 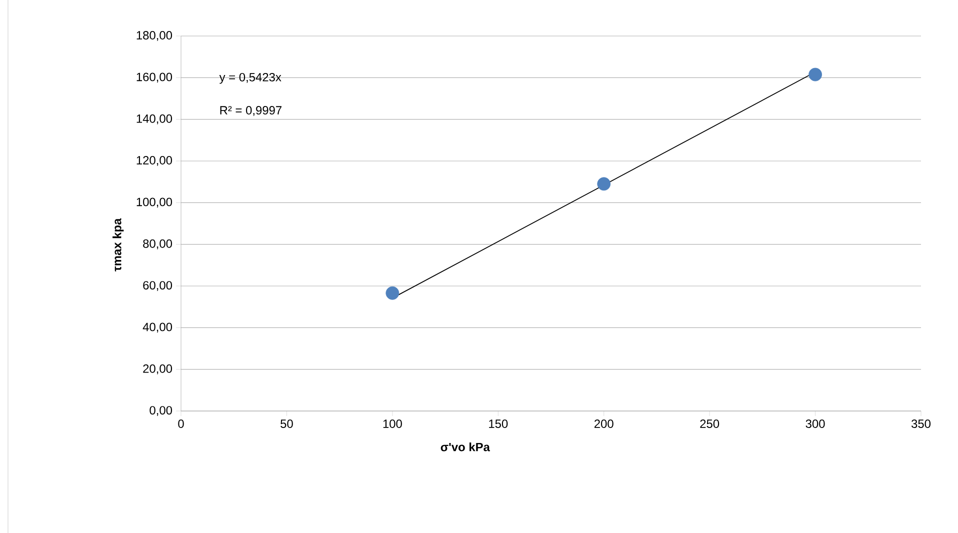 I want to click on y-tick-label: 180,00, so click(x=154, y=36).